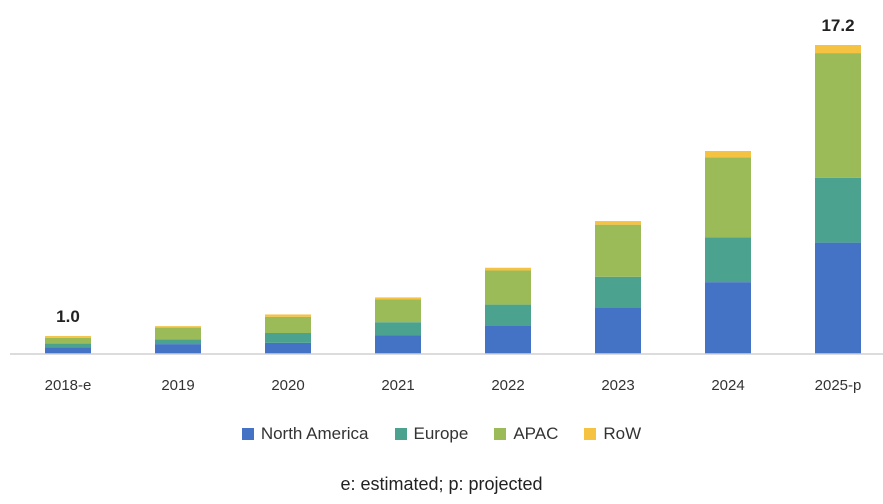 This screenshot has width=883, height=504. I want to click on bar-segment-north-america-2018-e, so click(68, 350).